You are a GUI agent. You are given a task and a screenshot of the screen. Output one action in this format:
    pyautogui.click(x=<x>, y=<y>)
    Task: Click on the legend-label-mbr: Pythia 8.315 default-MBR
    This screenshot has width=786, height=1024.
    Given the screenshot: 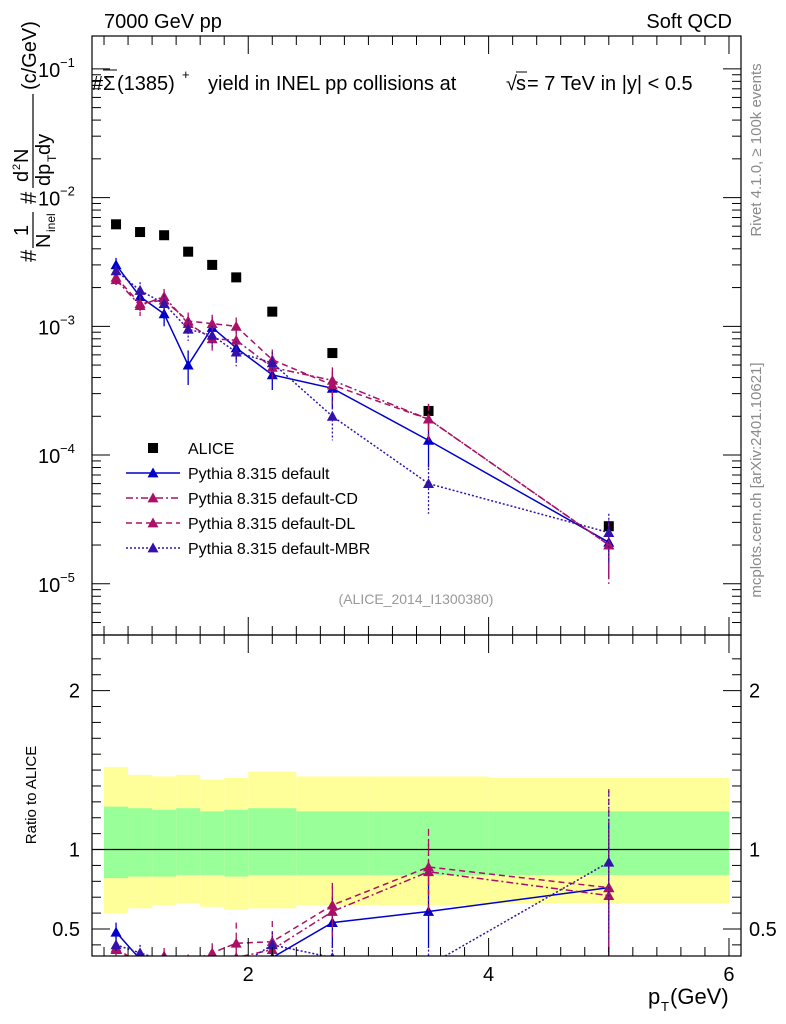 What is the action you would take?
    pyautogui.click(x=279, y=549)
    